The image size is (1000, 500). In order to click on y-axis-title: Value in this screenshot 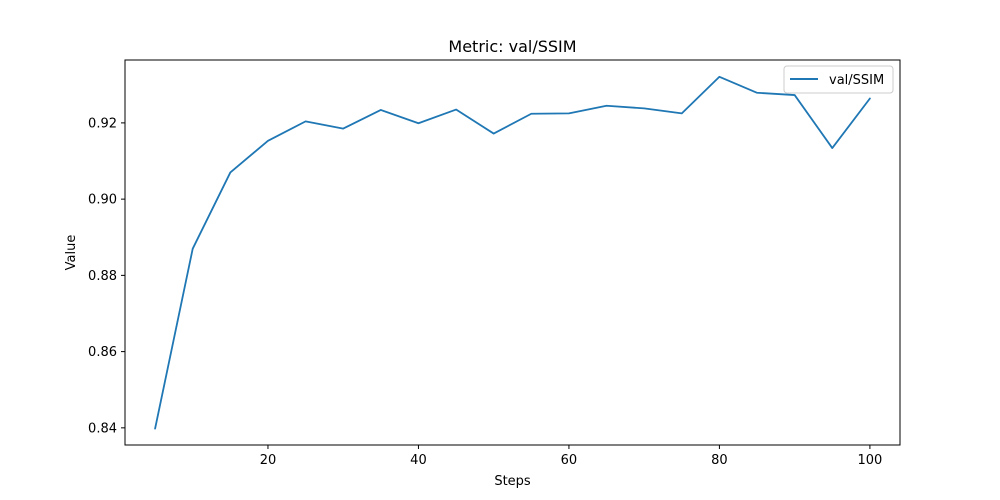, I will do `click(71, 253)`.